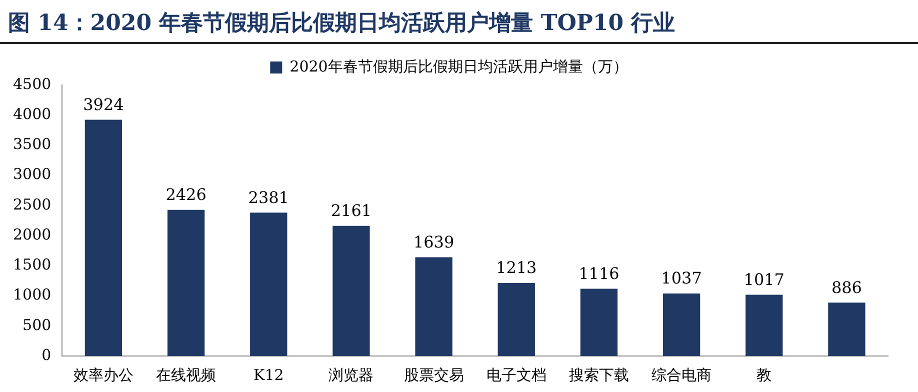  Describe the element at coordinates (32, 204) in the screenshot. I see `y-tick-label: 2500` at that location.